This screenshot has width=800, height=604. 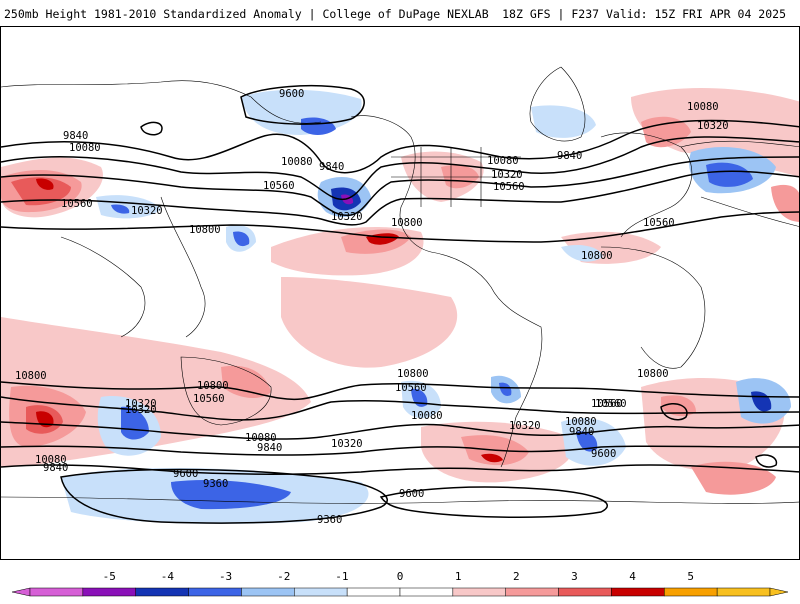 What do you see at coordinates (21, 592) in the screenshot?
I see `colorbar-left-arrow` at bounding box center [21, 592].